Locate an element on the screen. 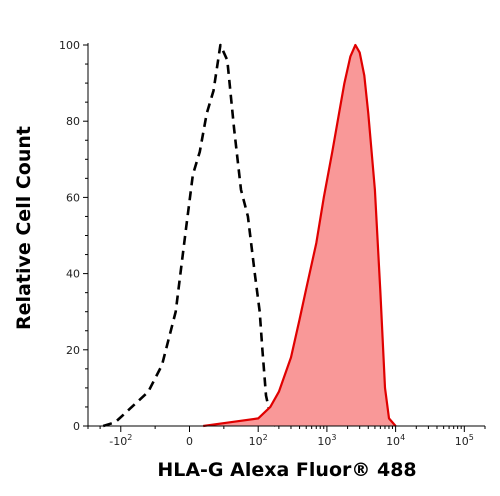  y-tick-label: 80 is located at coordinates (73, 121).